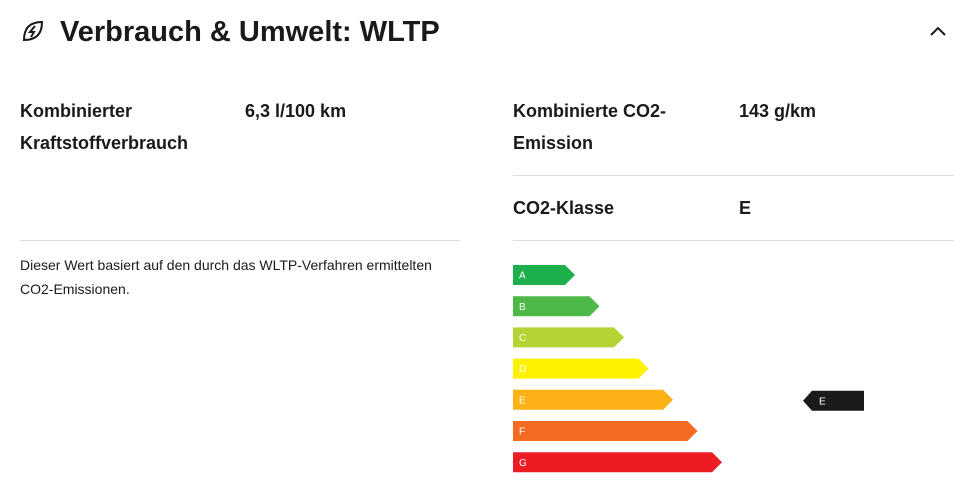 The image size is (962, 482). Describe the element at coordinates (104, 127) in the screenshot. I see `spec-label: Kombinierter Kraftstoffverbrauch` at that location.